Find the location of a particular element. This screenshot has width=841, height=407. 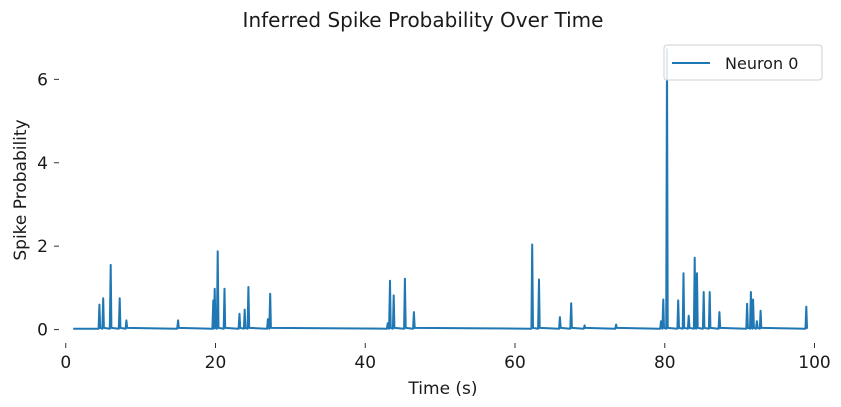

chart-title: Inferred Spike Probability Over Time is located at coordinates (423, 20).